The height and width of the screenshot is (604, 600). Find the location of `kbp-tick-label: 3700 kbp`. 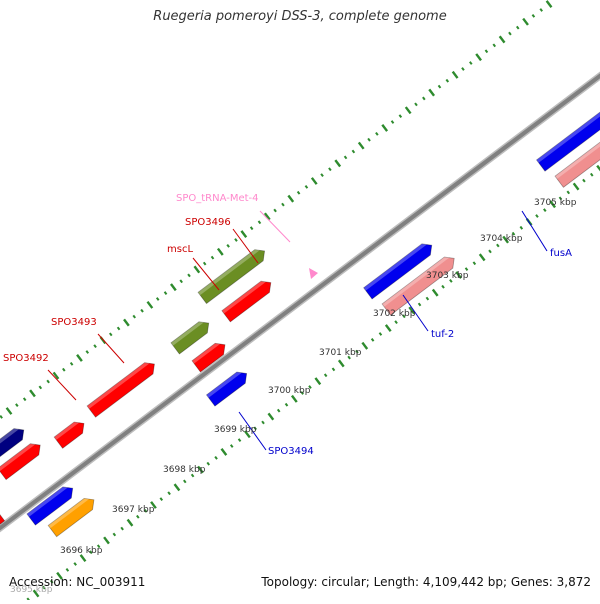

kbp-tick-label: 3700 kbp is located at coordinates (289, 391).